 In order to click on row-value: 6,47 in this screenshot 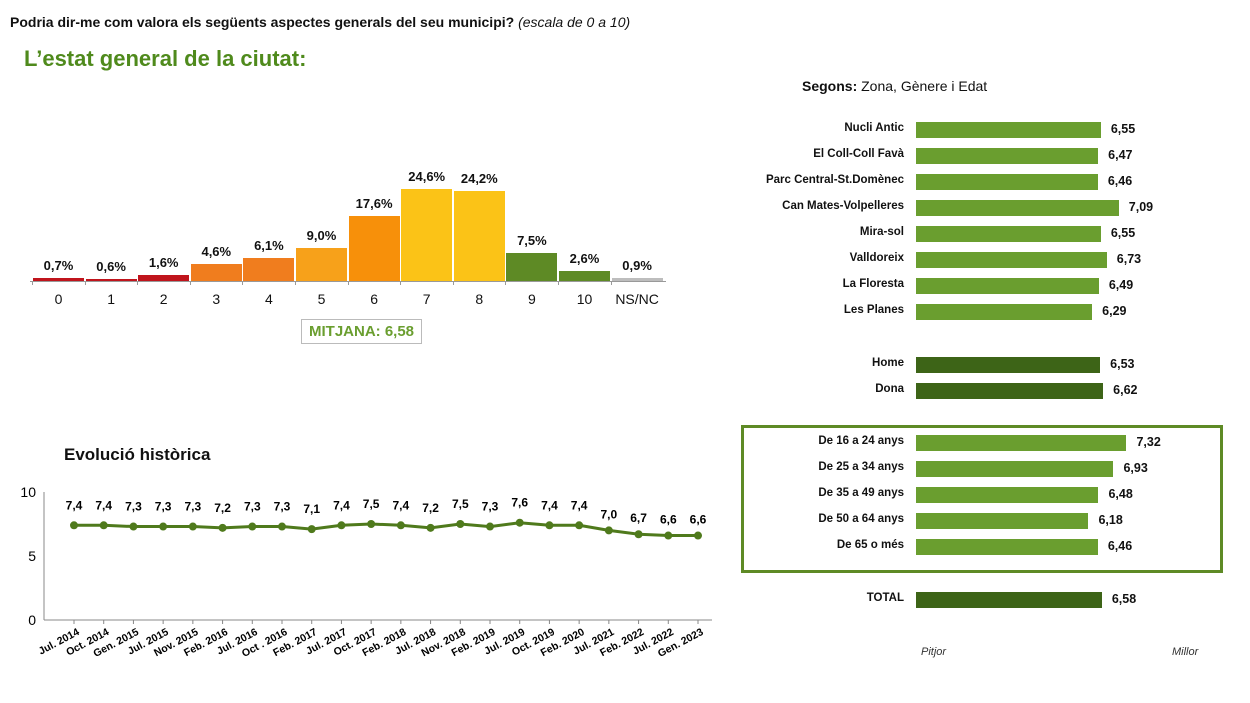, I will do `click(1120, 155)`.